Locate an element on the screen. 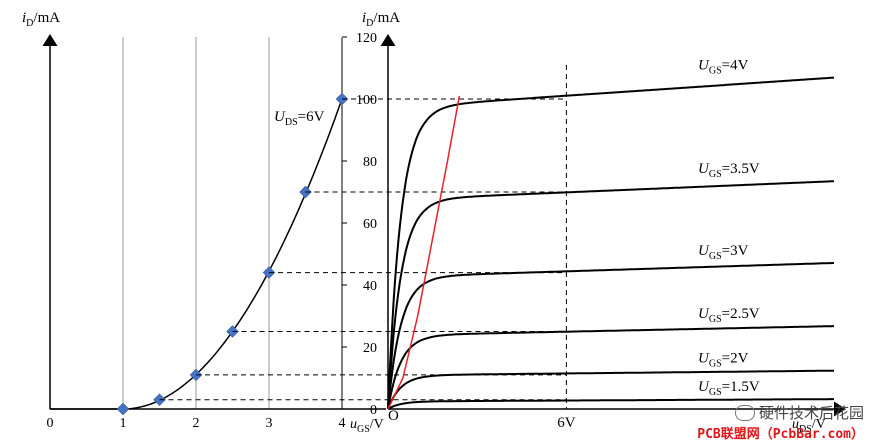  left-y-axis-label: iD/mA is located at coordinates (41, 19).